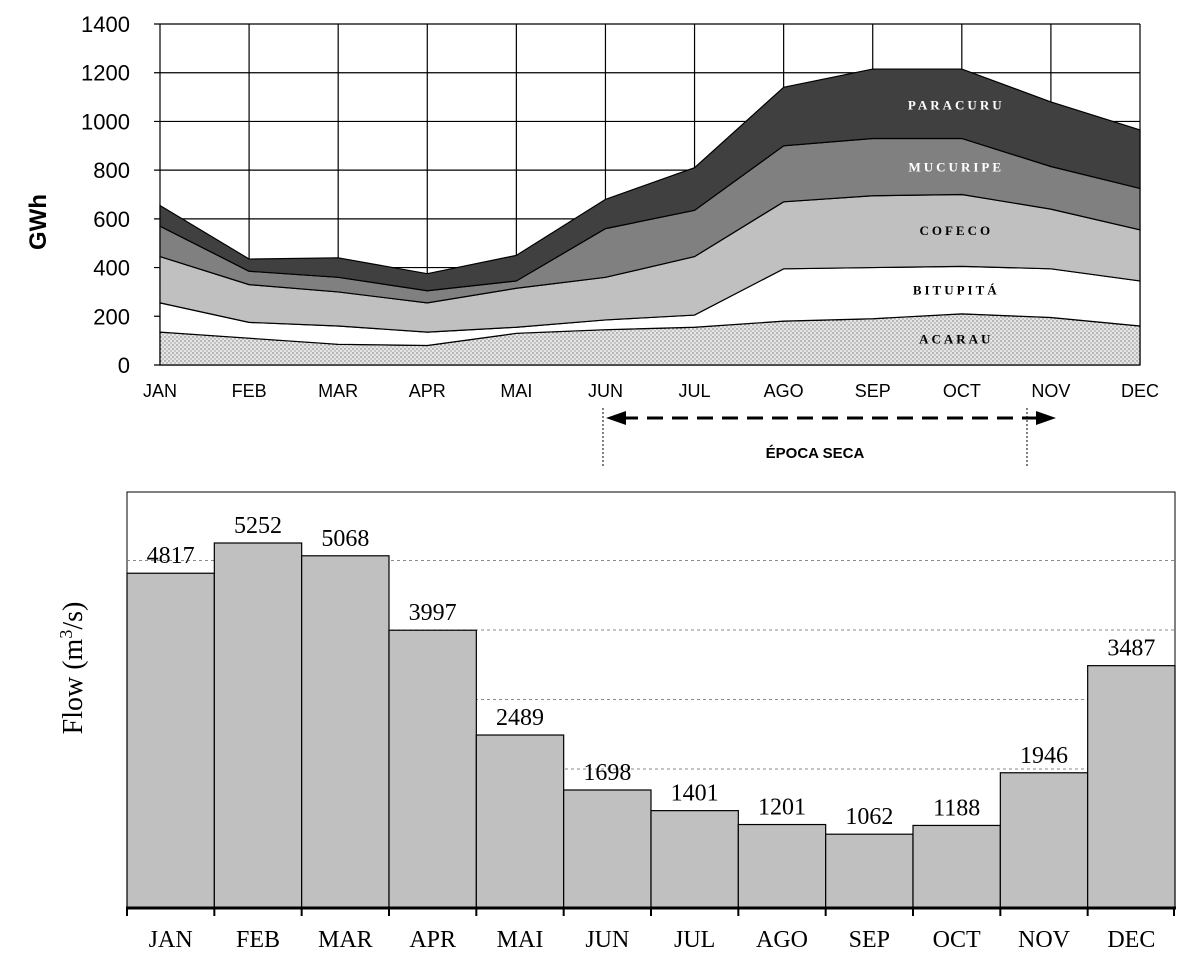 This screenshot has height=954, width=1178. What do you see at coordinates (160, 391) in the screenshot?
I see `area-x-tick-label: JAN` at bounding box center [160, 391].